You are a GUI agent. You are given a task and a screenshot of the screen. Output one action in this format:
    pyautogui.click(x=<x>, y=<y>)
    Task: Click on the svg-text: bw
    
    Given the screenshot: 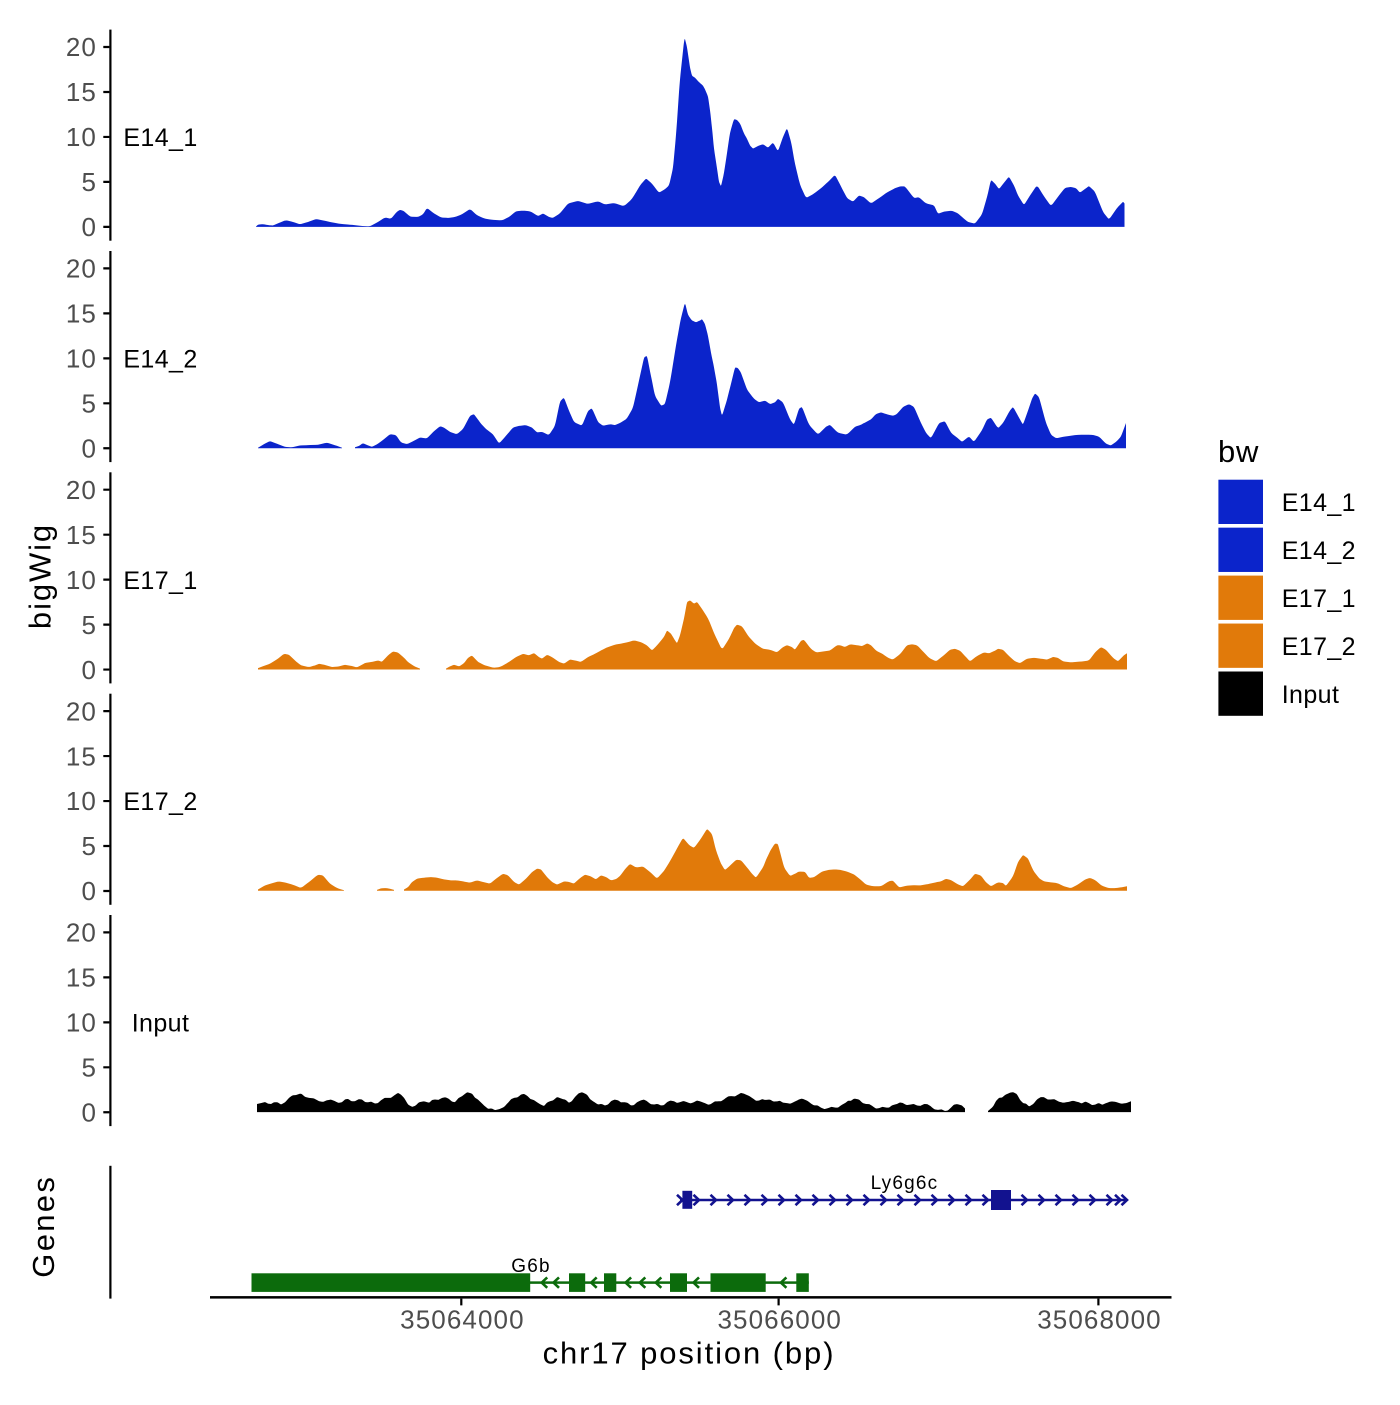 What is the action you would take?
    pyautogui.click(x=1238, y=451)
    